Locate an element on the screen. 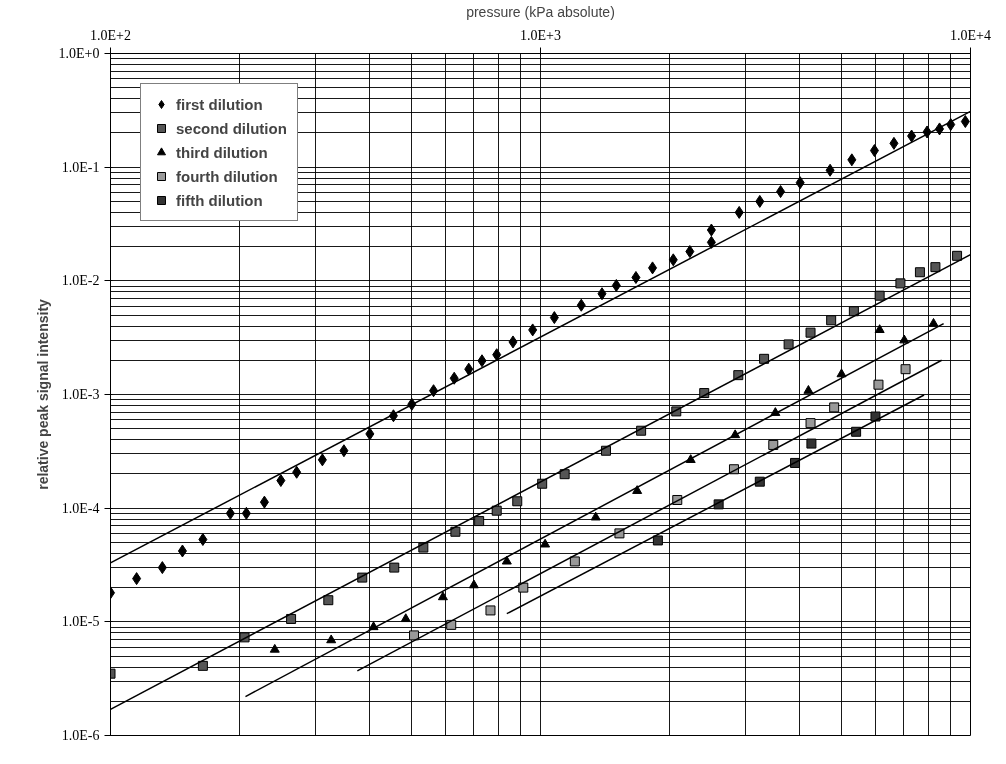 This screenshot has width=1006, height=764. legend-label: second dilution is located at coordinates (231, 128).